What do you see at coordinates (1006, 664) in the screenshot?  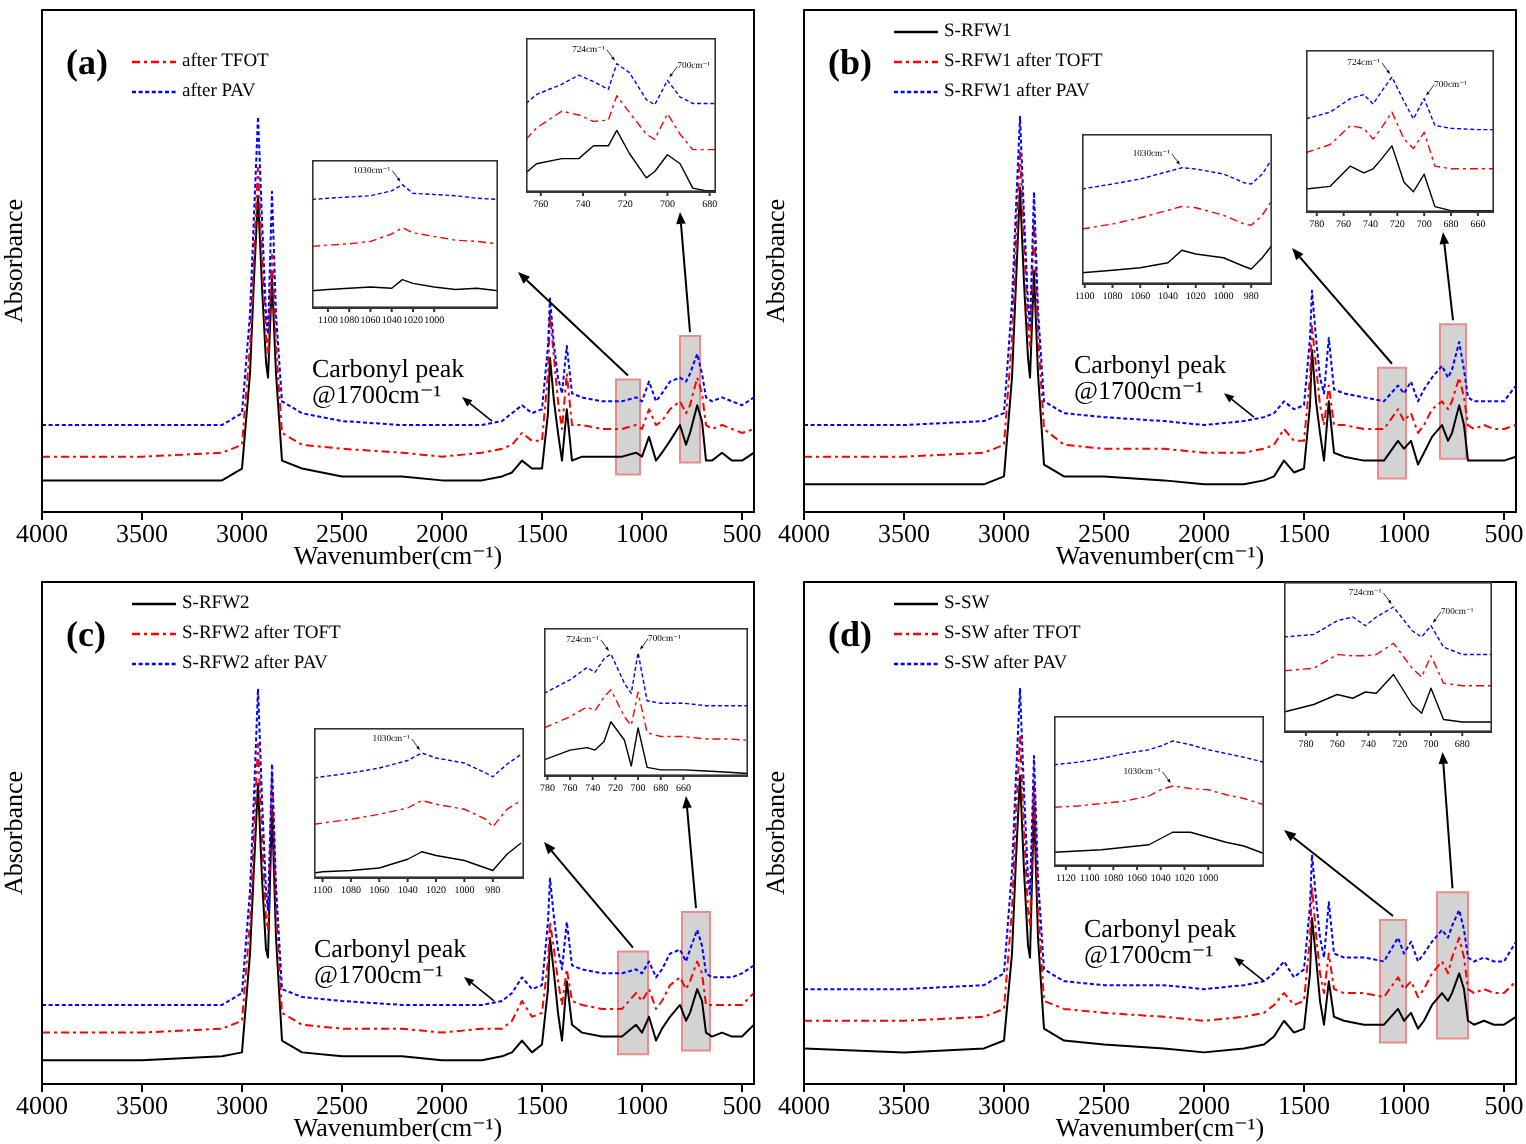 I see `legend-label: S-SW after PAV` at bounding box center [1006, 664].